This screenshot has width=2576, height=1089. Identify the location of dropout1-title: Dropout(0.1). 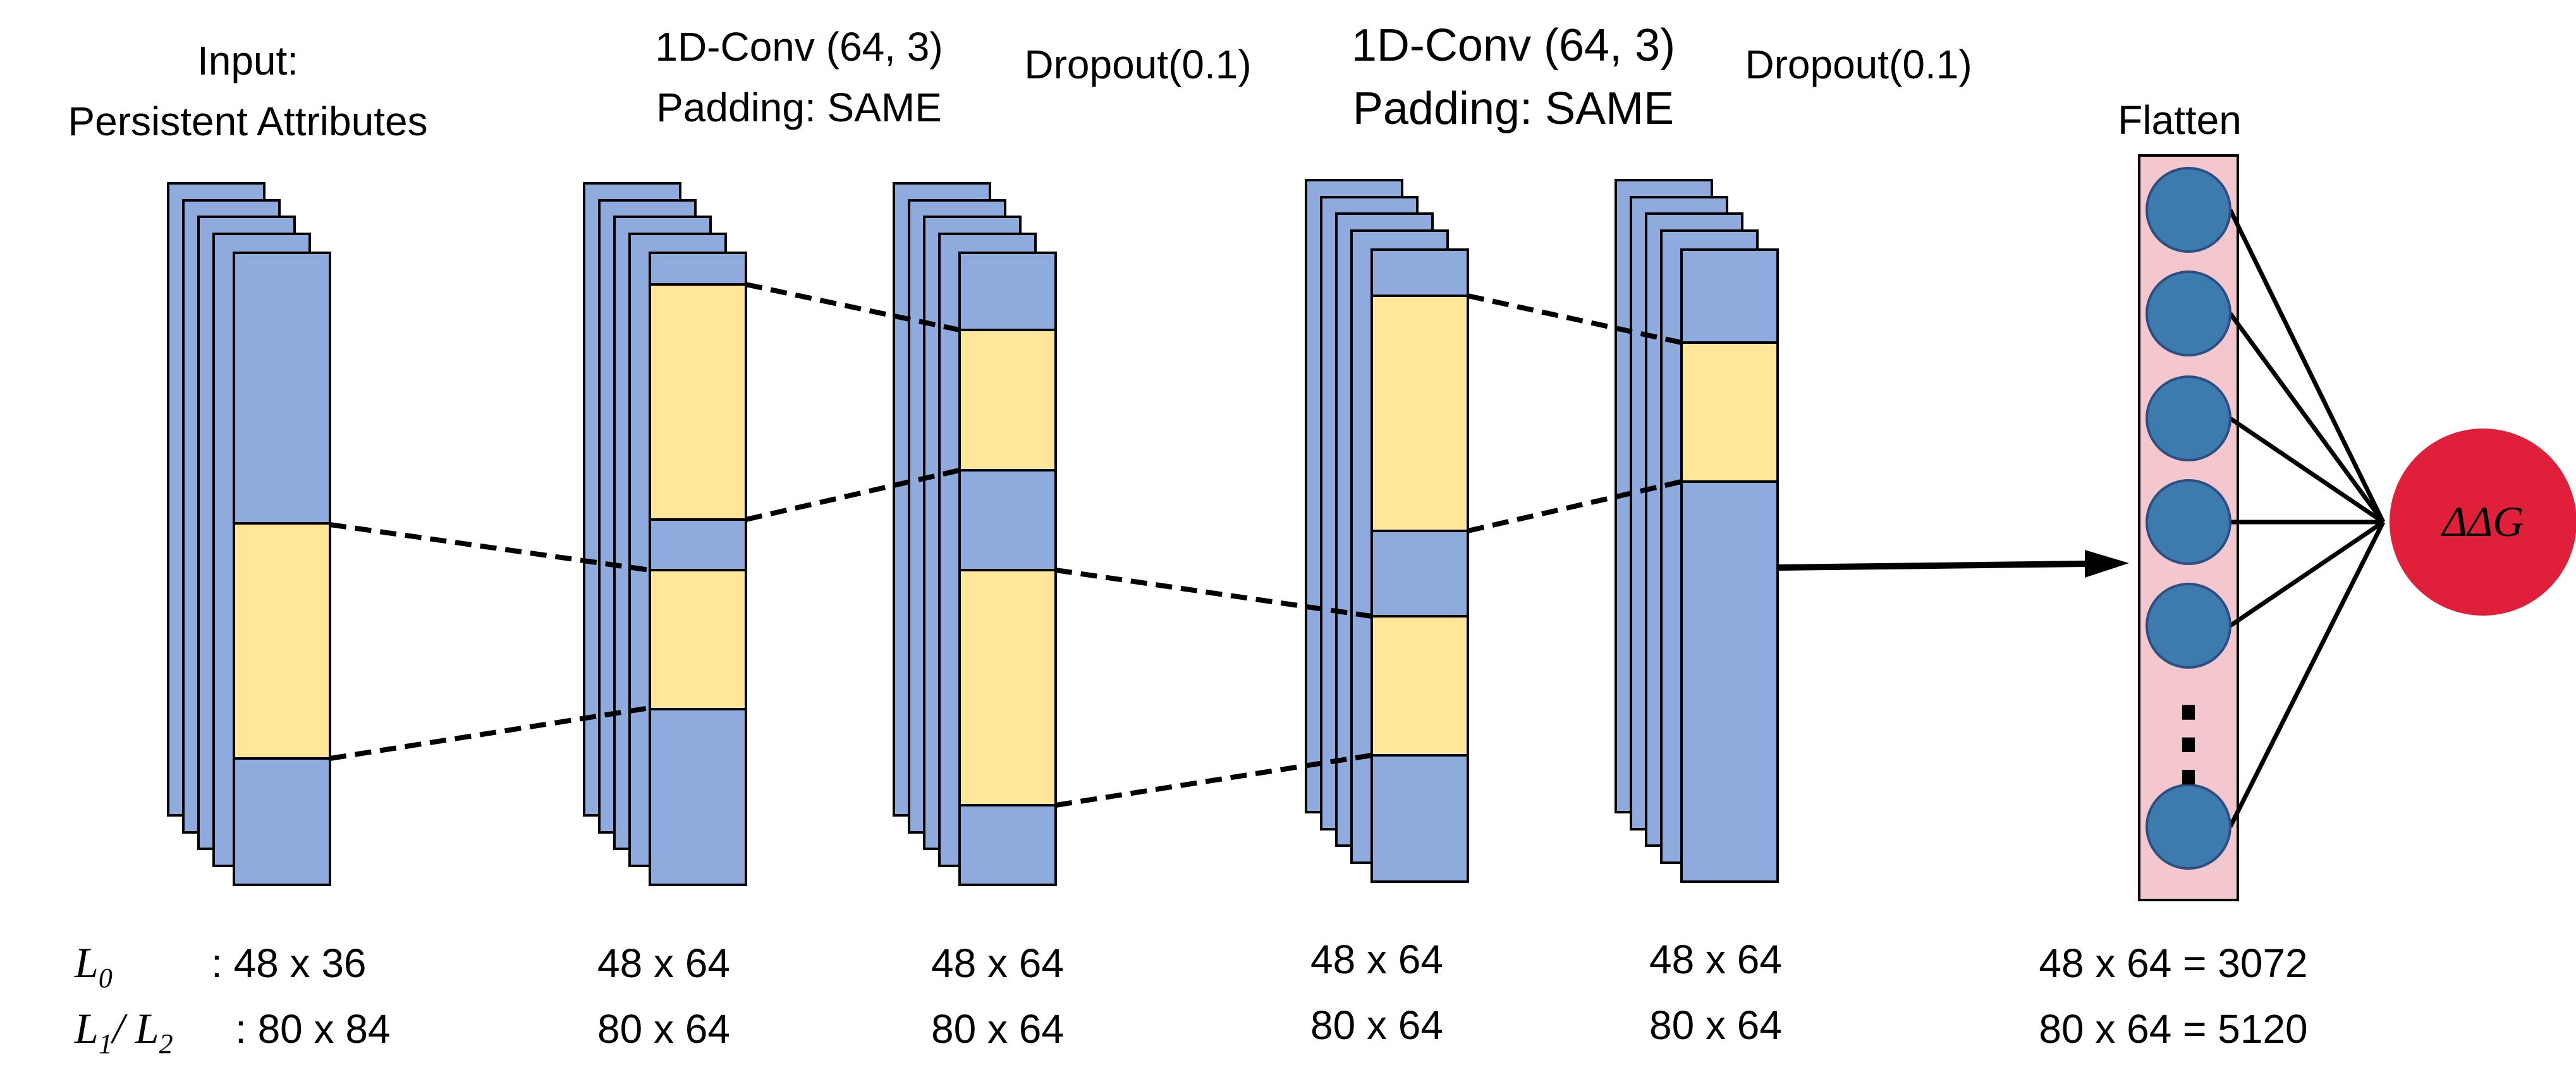
(1137, 64).